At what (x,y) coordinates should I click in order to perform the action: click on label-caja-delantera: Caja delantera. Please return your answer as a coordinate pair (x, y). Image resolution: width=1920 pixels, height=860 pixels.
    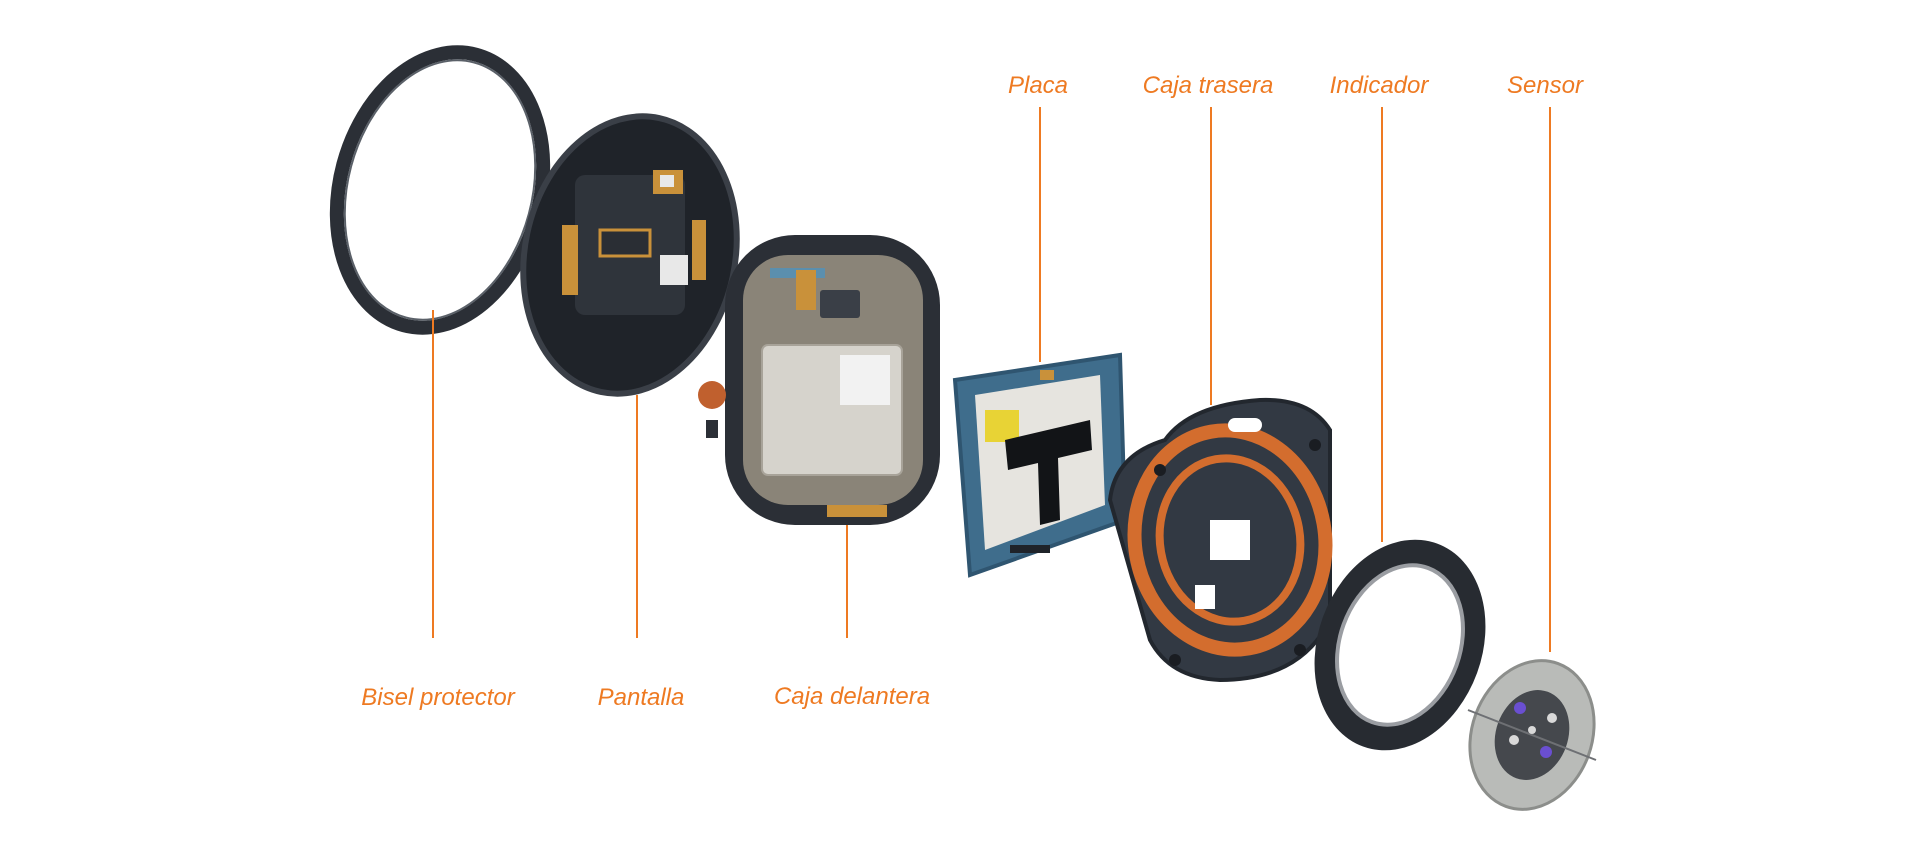
    Looking at the image, I should click on (852, 696).